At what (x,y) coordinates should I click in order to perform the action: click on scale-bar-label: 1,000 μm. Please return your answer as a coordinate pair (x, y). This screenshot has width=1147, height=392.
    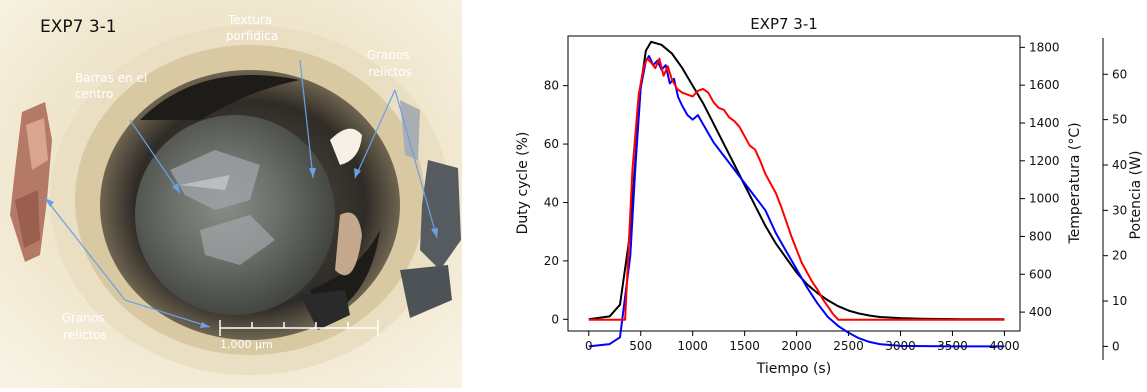
    Looking at the image, I should click on (246, 344).